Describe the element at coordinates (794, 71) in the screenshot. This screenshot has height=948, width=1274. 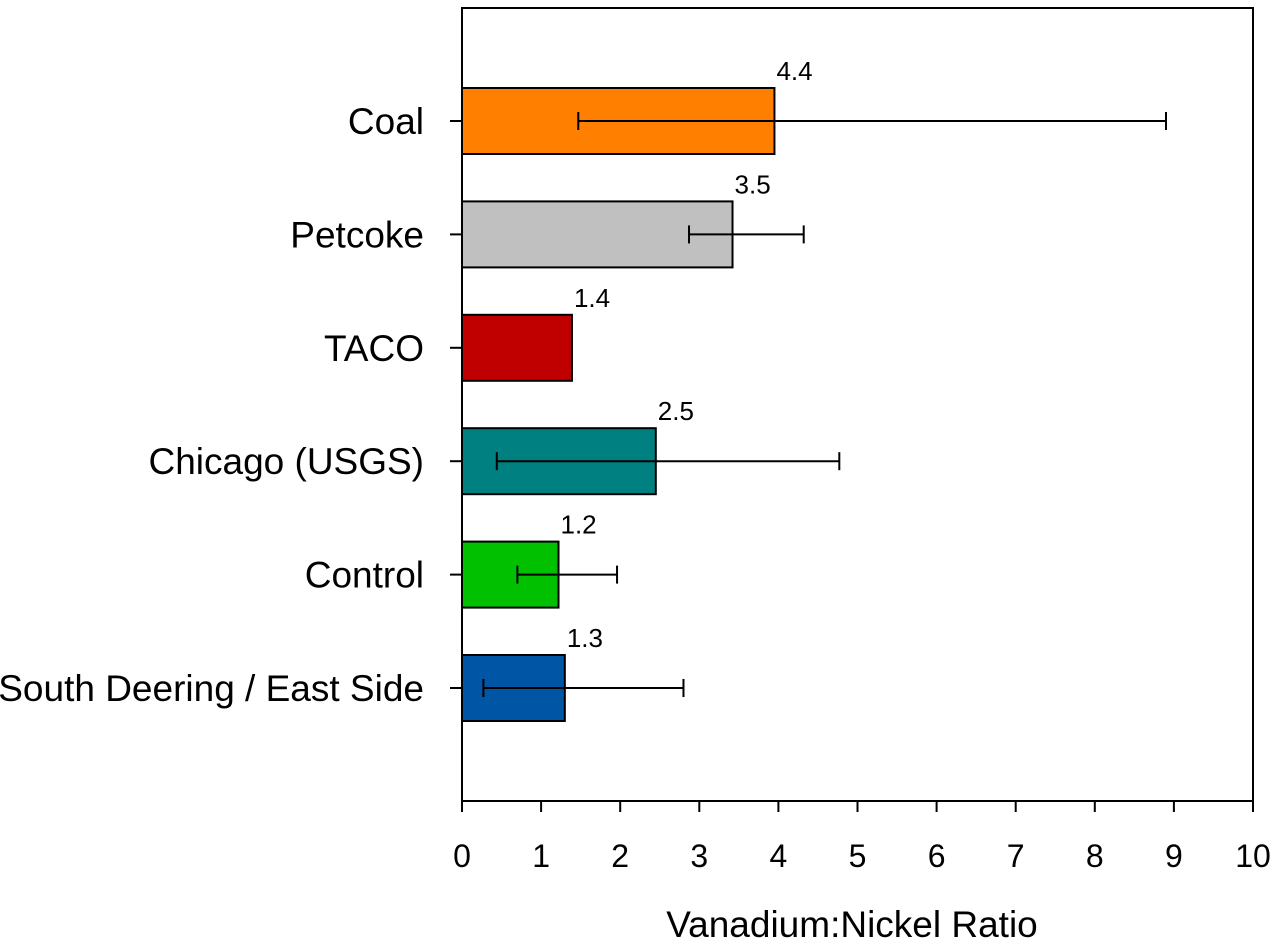
I see `data-label: 4.4` at that location.